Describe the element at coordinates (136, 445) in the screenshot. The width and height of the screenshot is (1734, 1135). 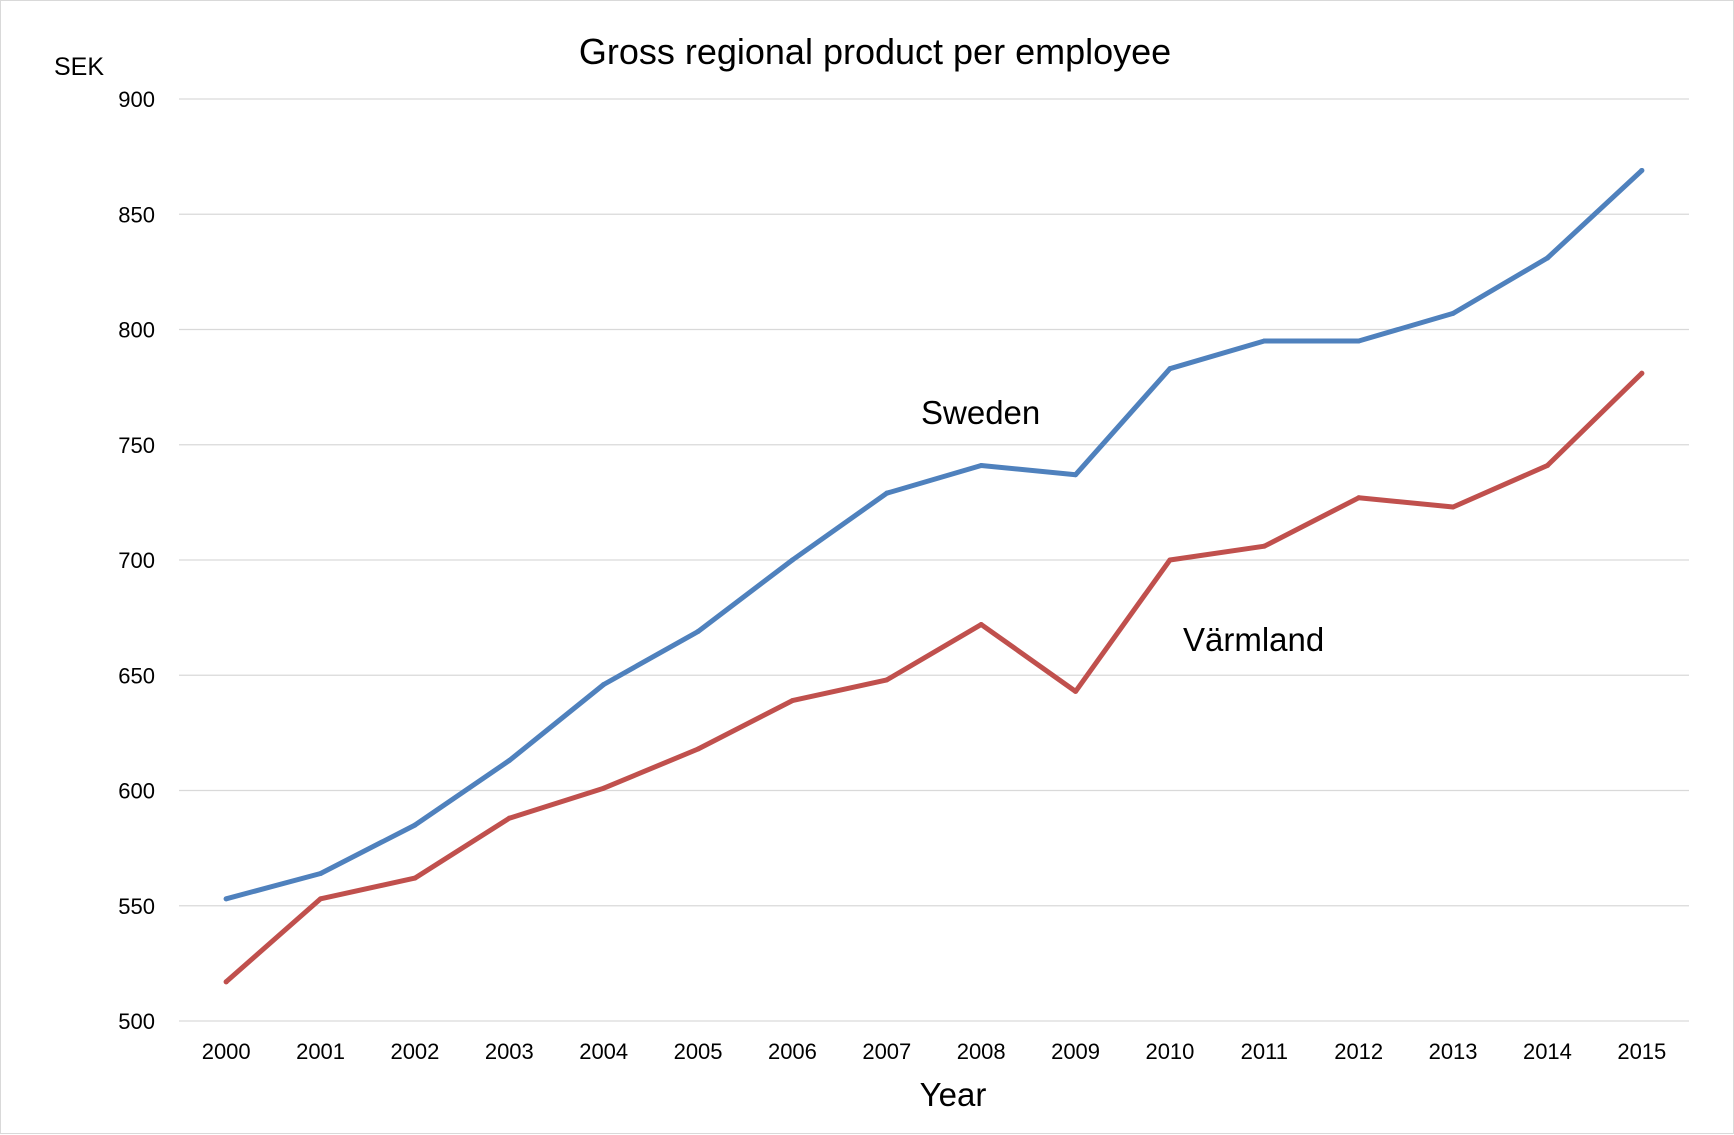
I see `y-tick-label-750: 750` at that location.